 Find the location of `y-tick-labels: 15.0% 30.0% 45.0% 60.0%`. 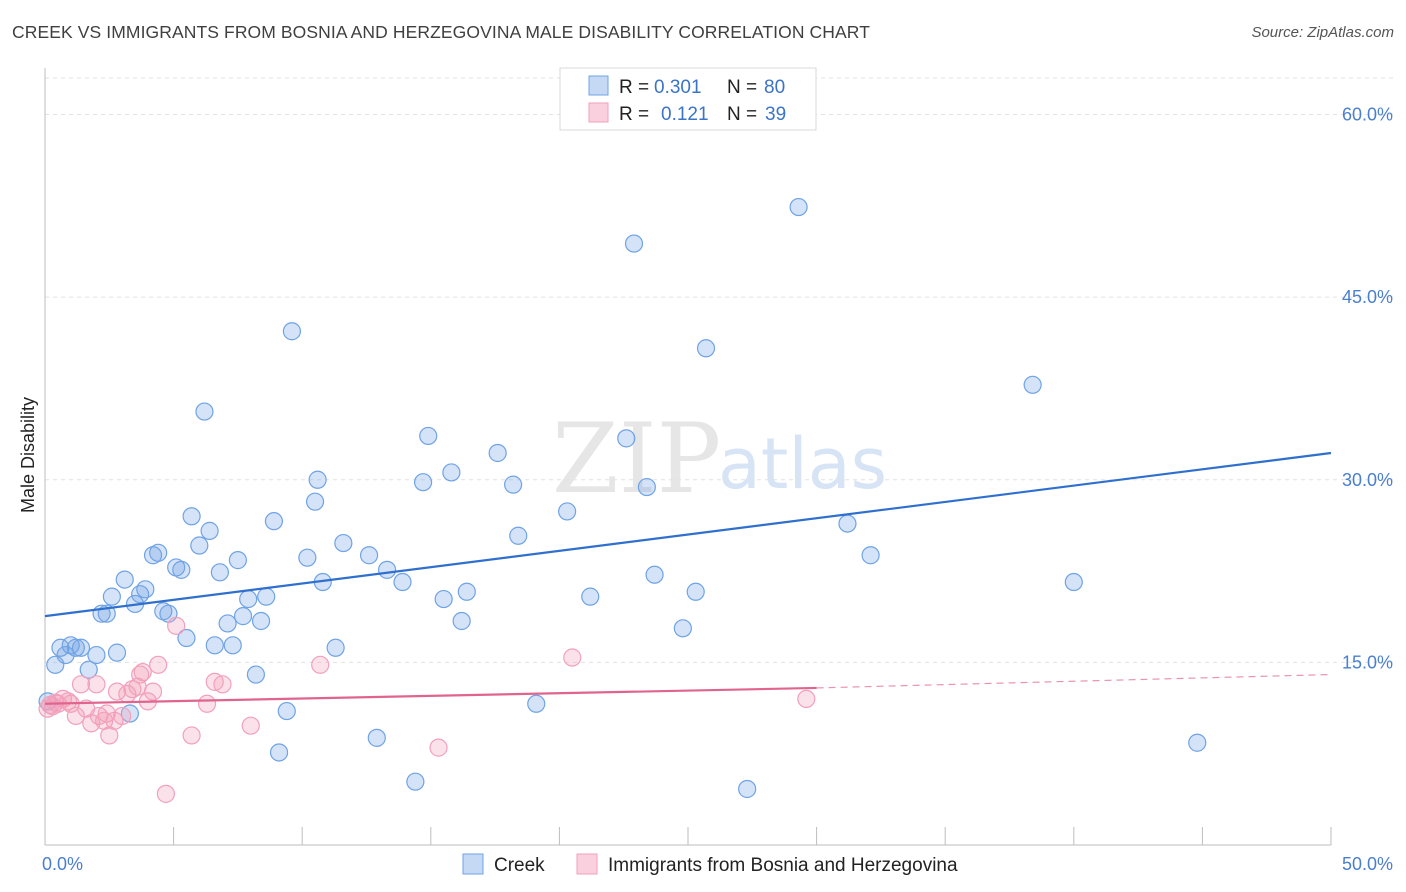

y-tick-labels: 15.0% 30.0% 45.0% 60.0% is located at coordinates (1367, 389).